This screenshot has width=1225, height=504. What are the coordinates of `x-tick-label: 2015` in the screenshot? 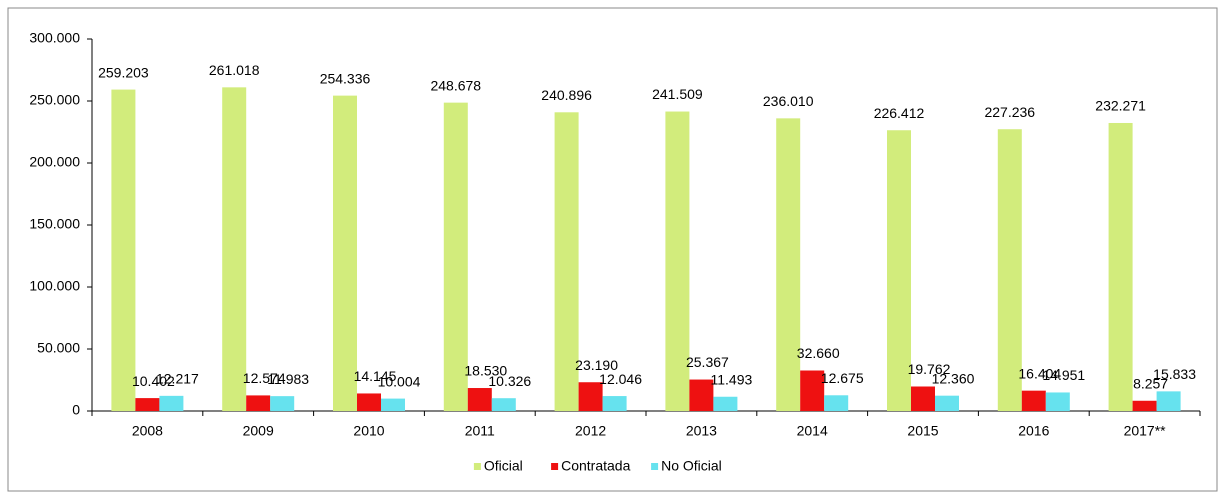 It's located at (922, 431).